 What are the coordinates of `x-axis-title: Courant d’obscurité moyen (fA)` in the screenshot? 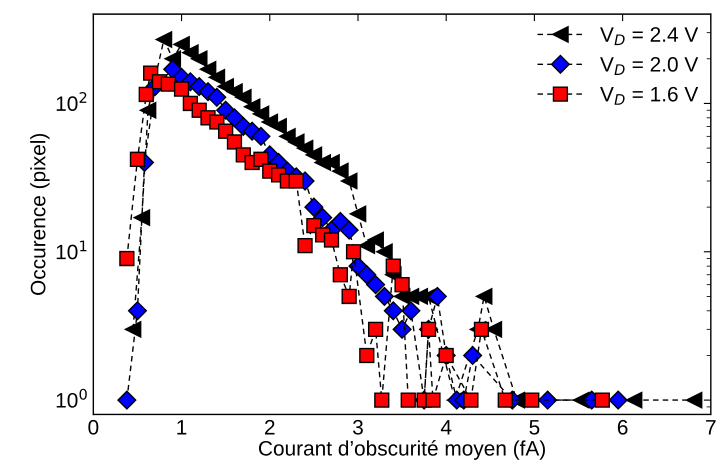 It's located at (401, 450).